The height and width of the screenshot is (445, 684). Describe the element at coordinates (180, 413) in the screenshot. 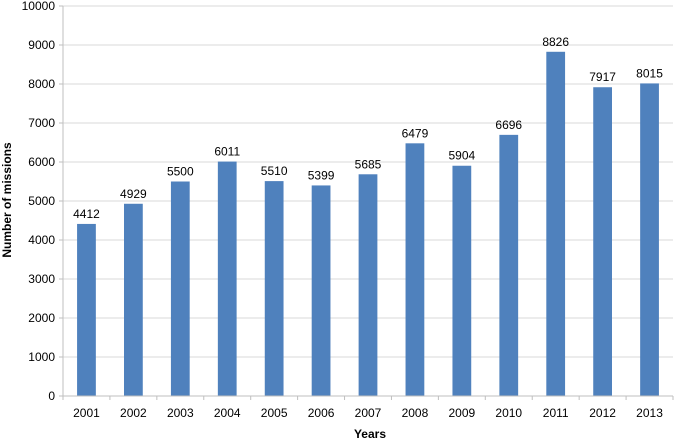

I see `x-tick-label: 2003` at that location.